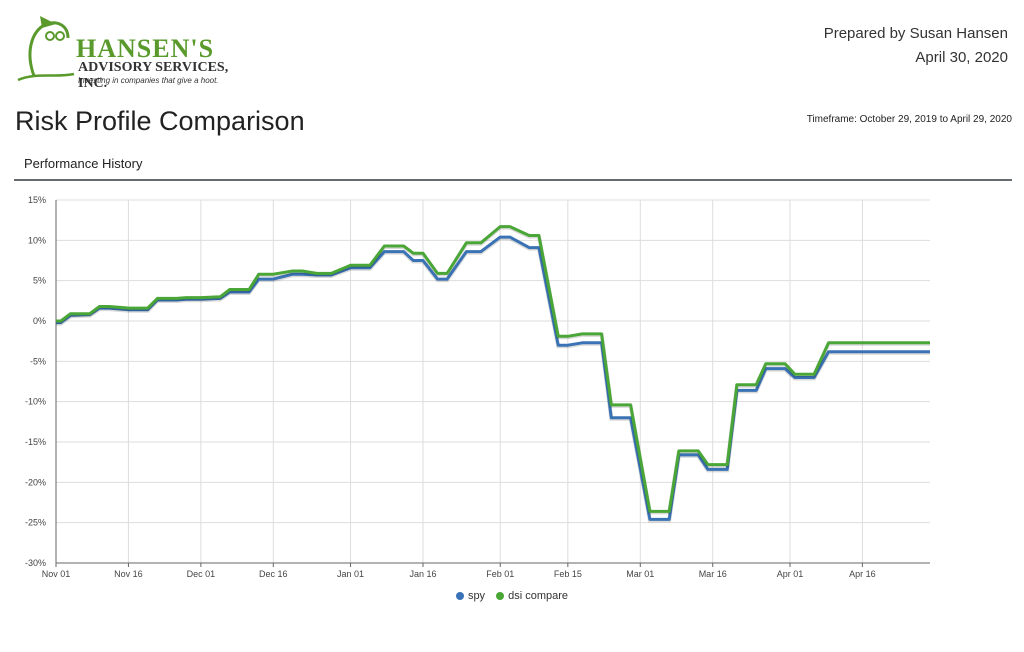 This screenshot has width=1024, height=652. What do you see at coordinates (476, 596) in the screenshot?
I see `legend-label: spy` at bounding box center [476, 596].